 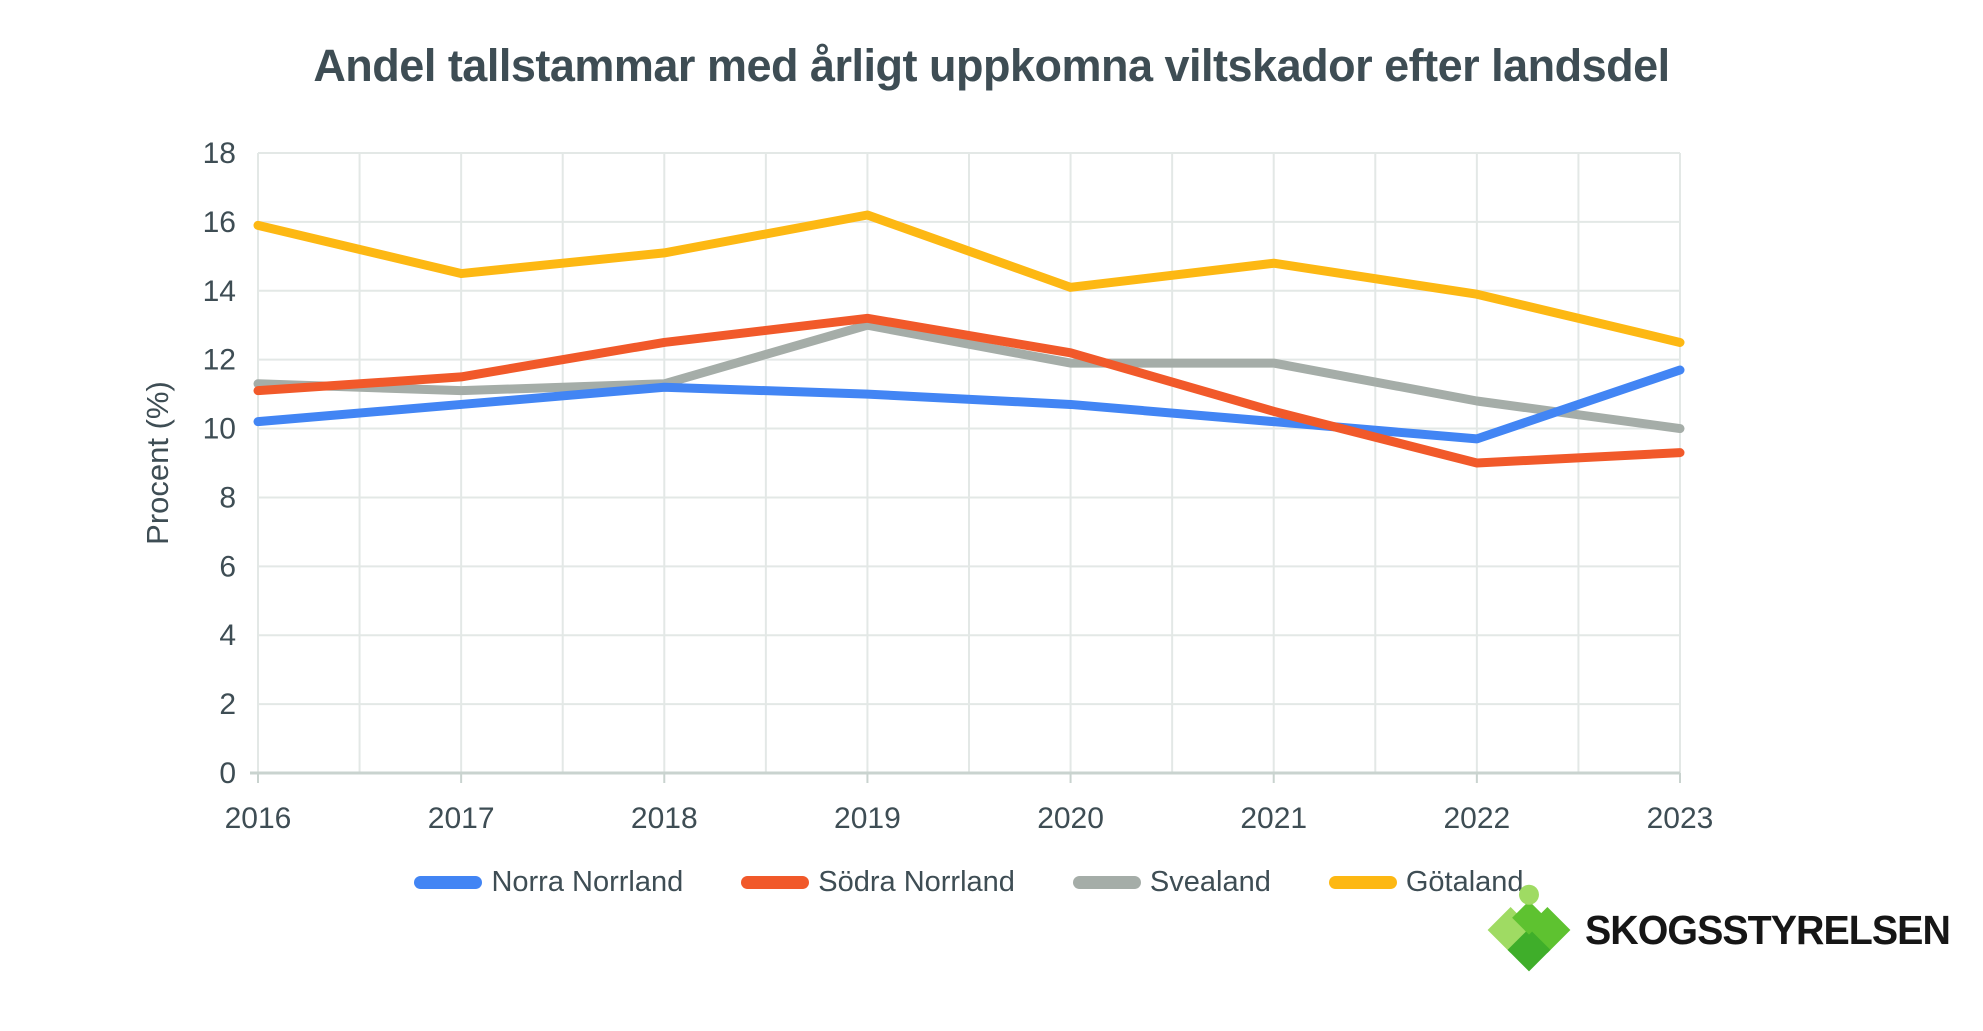 What do you see at coordinates (1476, 818) in the screenshot?
I see `x-tick-label: 2022` at bounding box center [1476, 818].